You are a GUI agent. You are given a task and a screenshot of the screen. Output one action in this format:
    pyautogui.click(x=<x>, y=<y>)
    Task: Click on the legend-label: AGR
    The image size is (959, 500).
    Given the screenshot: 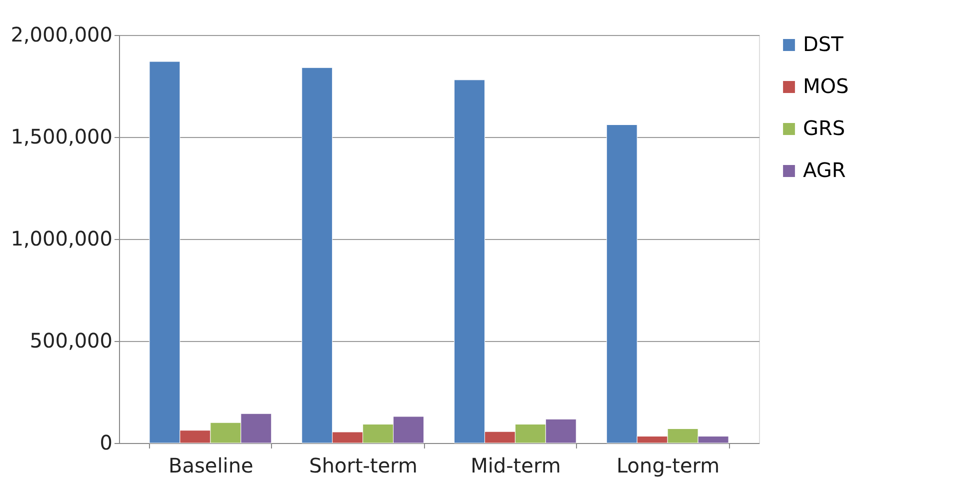 What is the action you would take?
    pyautogui.click(x=824, y=170)
    